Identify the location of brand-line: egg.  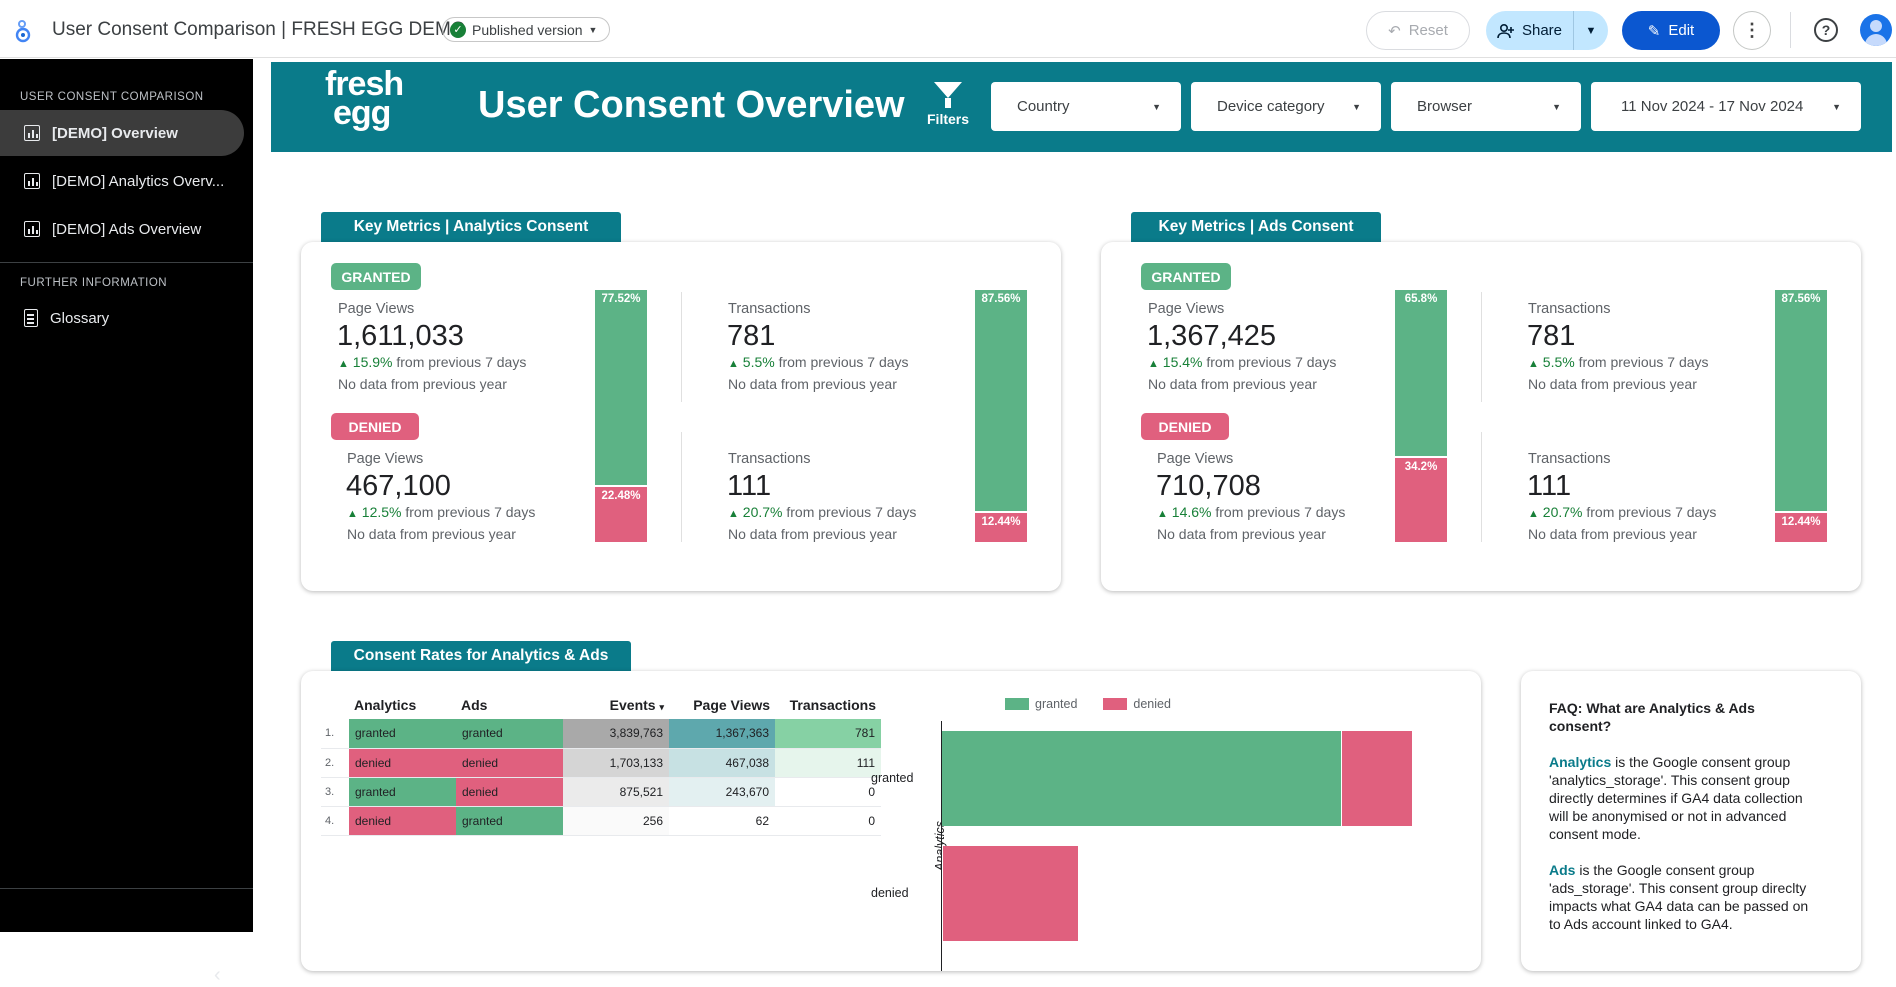
(362, 113).